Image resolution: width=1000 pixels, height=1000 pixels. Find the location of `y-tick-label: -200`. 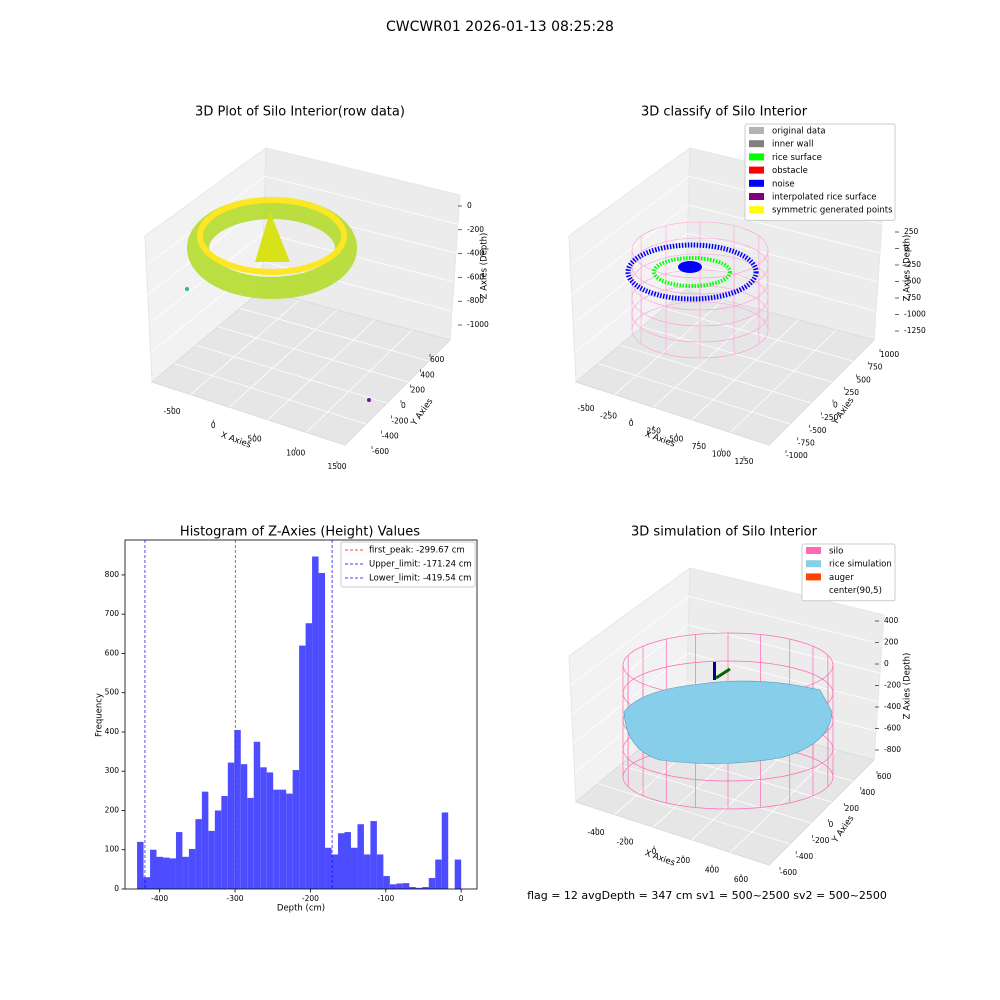

y-tick-label: -200 is located at coordinates (820, 840).